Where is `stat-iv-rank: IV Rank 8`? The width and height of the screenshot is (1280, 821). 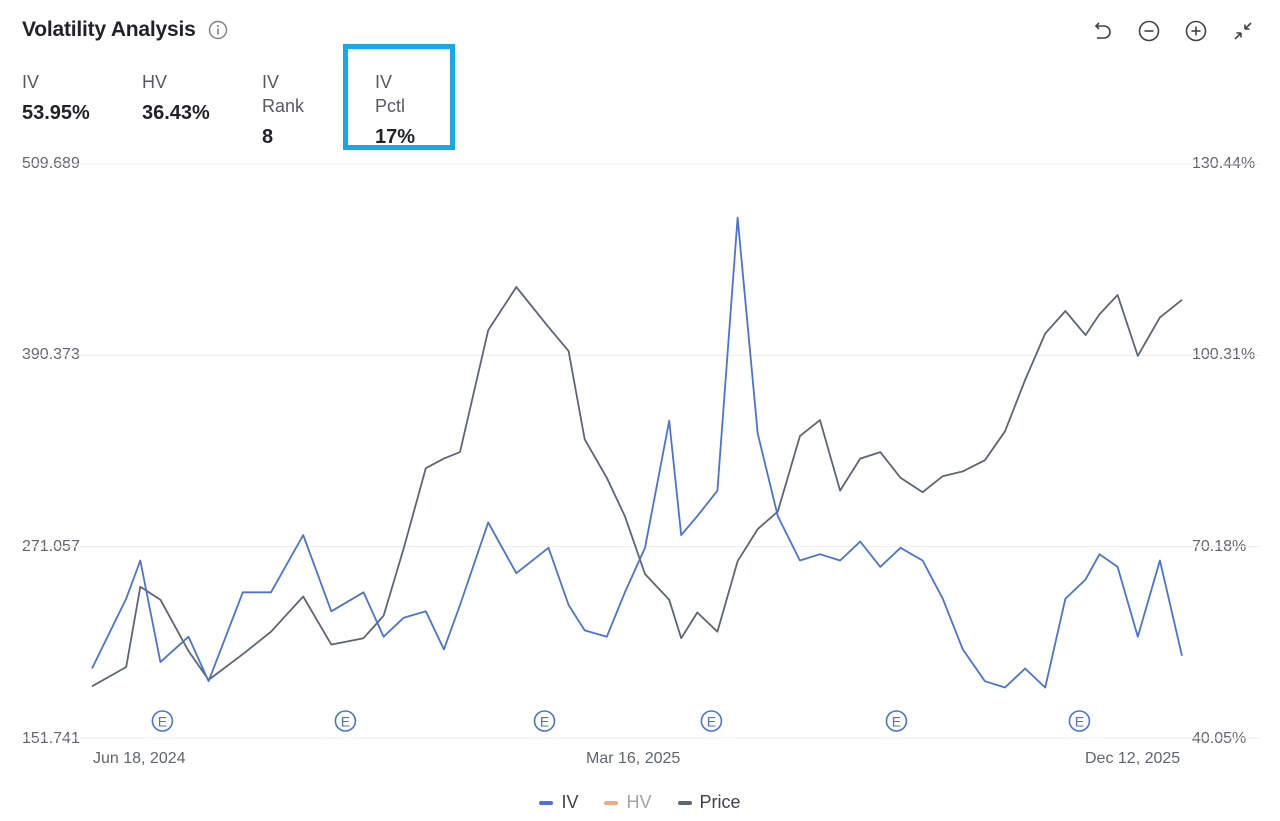
stat-iv-rank: IV Rank 8 is located at coordinates (283, 110).